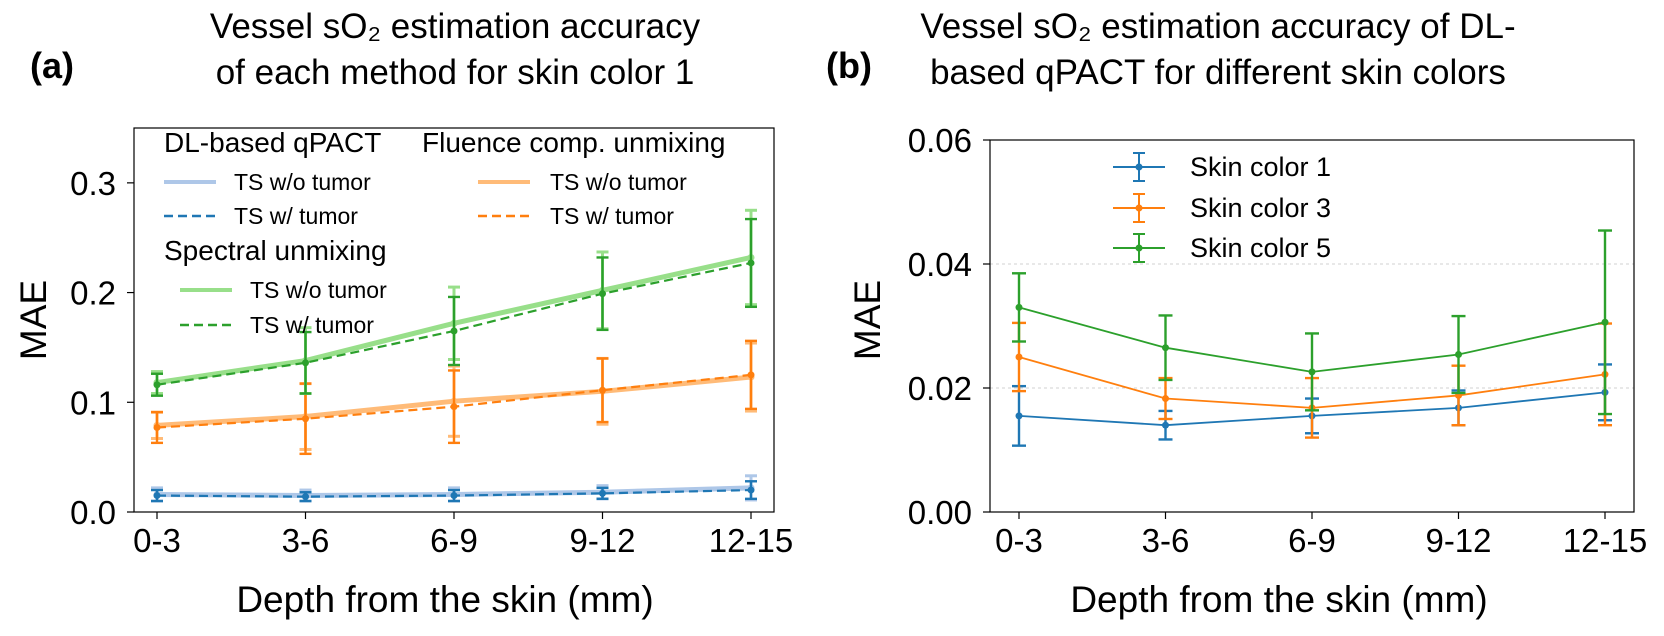  Describe the element at coordinates (302, 182) in the screenshot. I see `legend-item-dl-wo: TS w/o tumor` at that location.